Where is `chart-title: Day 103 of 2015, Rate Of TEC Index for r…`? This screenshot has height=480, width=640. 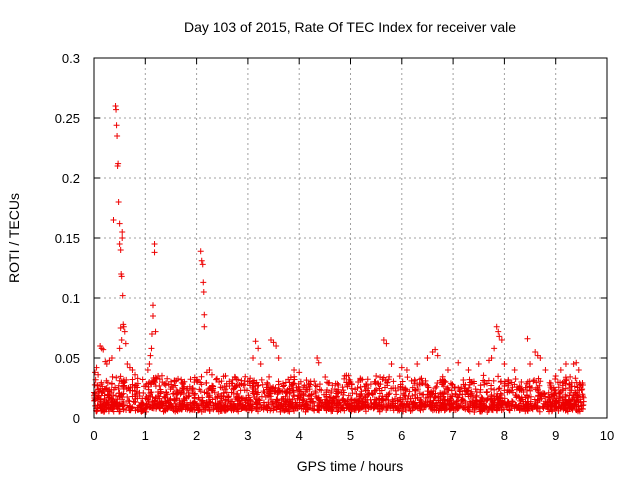
chart-title: Day 103 of 2015, Rate Of TEC Index for r… is located at coordinates (350, 27).